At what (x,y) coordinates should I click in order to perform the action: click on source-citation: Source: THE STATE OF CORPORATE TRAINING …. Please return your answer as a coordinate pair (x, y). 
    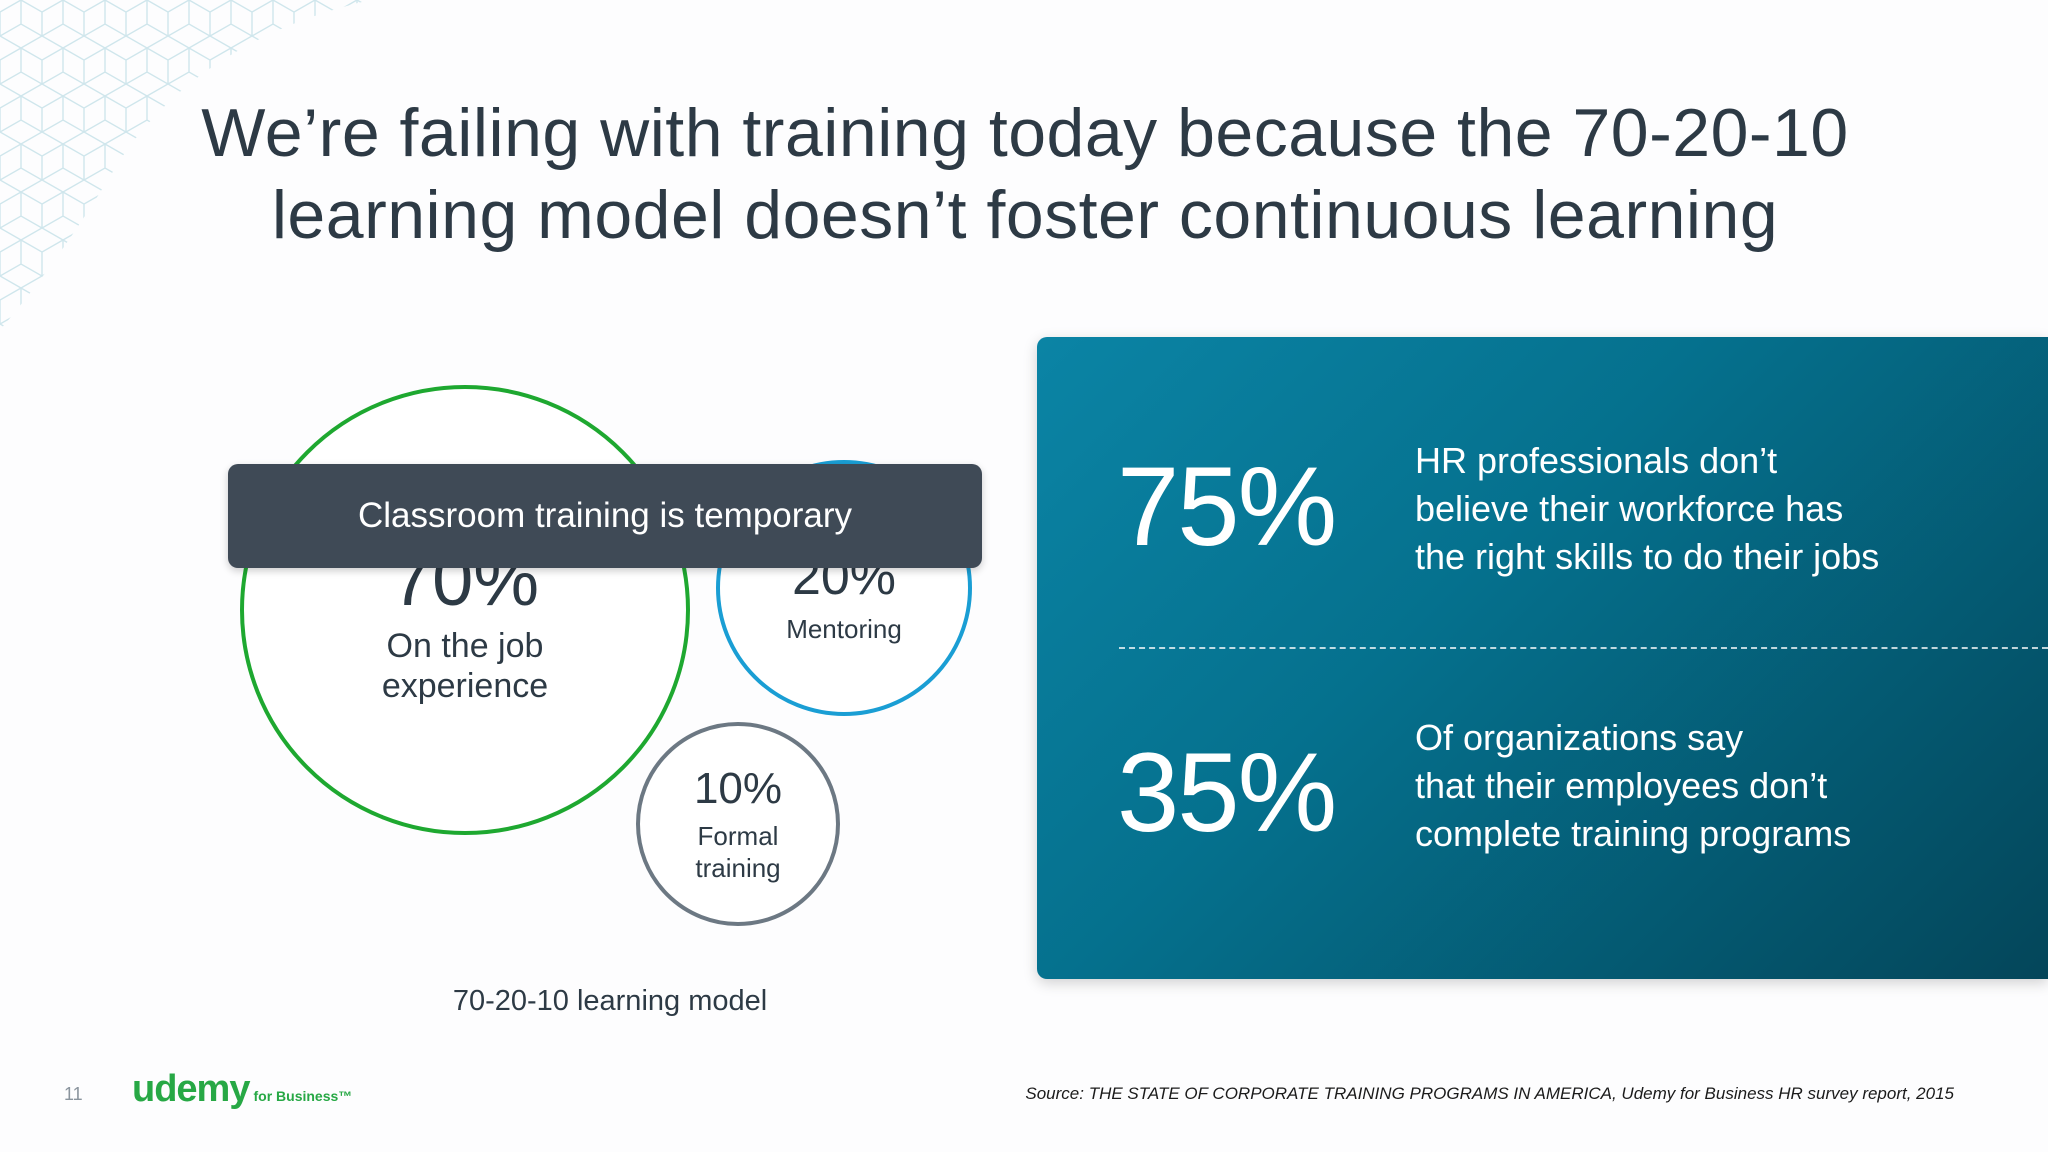
    Looking at the image, I should click on (1489, 1093).